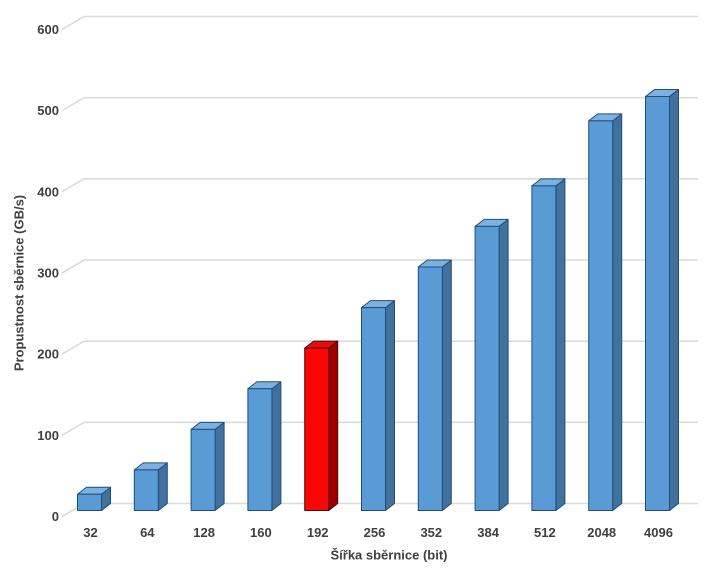  Describe the element at coordinates (90, 532) in the screenshot. I see `x-tick-label: 32` at that location.